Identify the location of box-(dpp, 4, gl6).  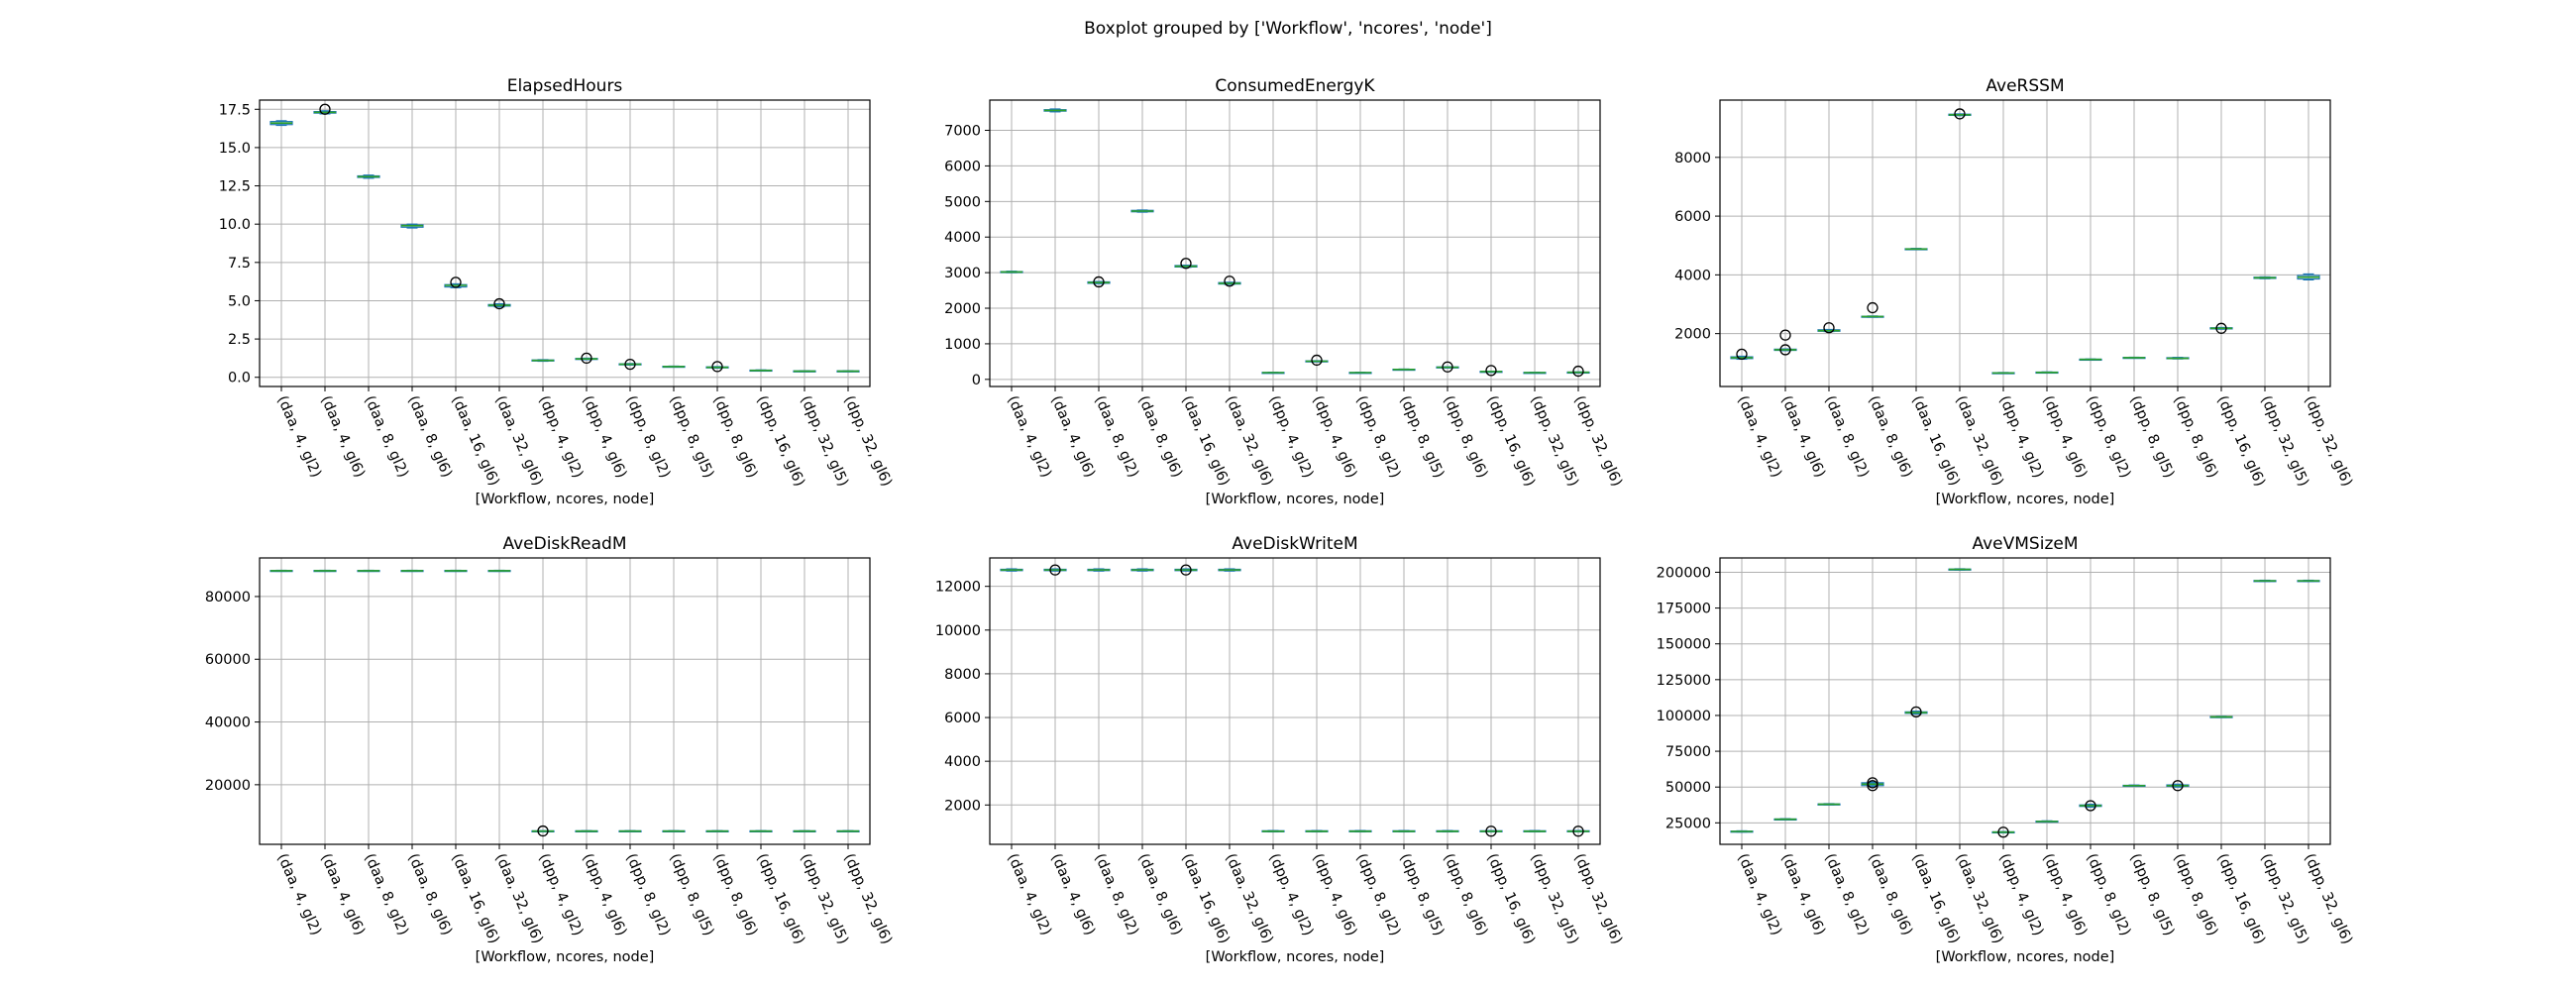
(2047, 822).